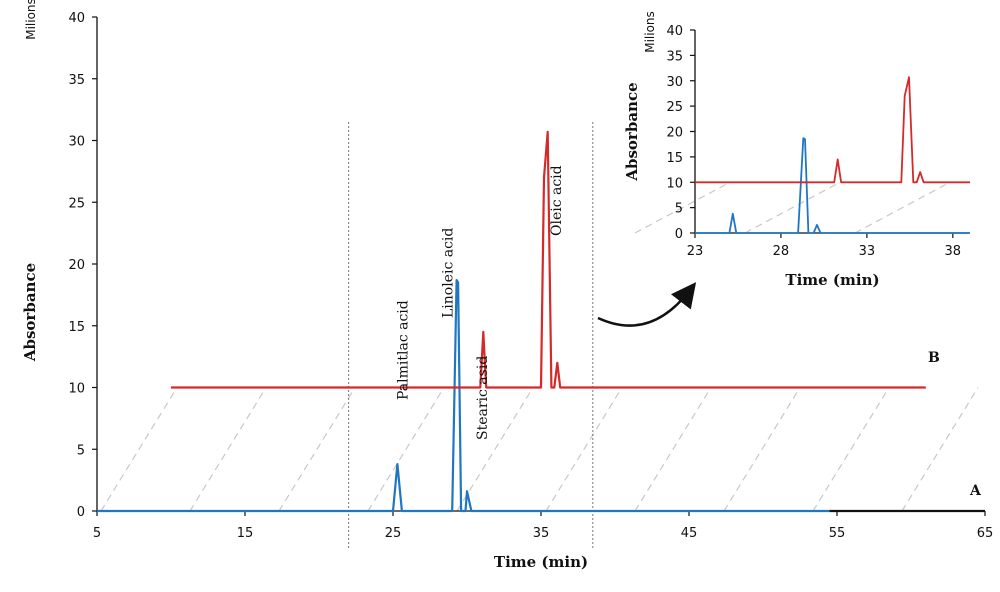  What do you see at coordinates (97, 533) in the screenshot?
I see `x-tick-label: 5` at bounding box center [97, 533].